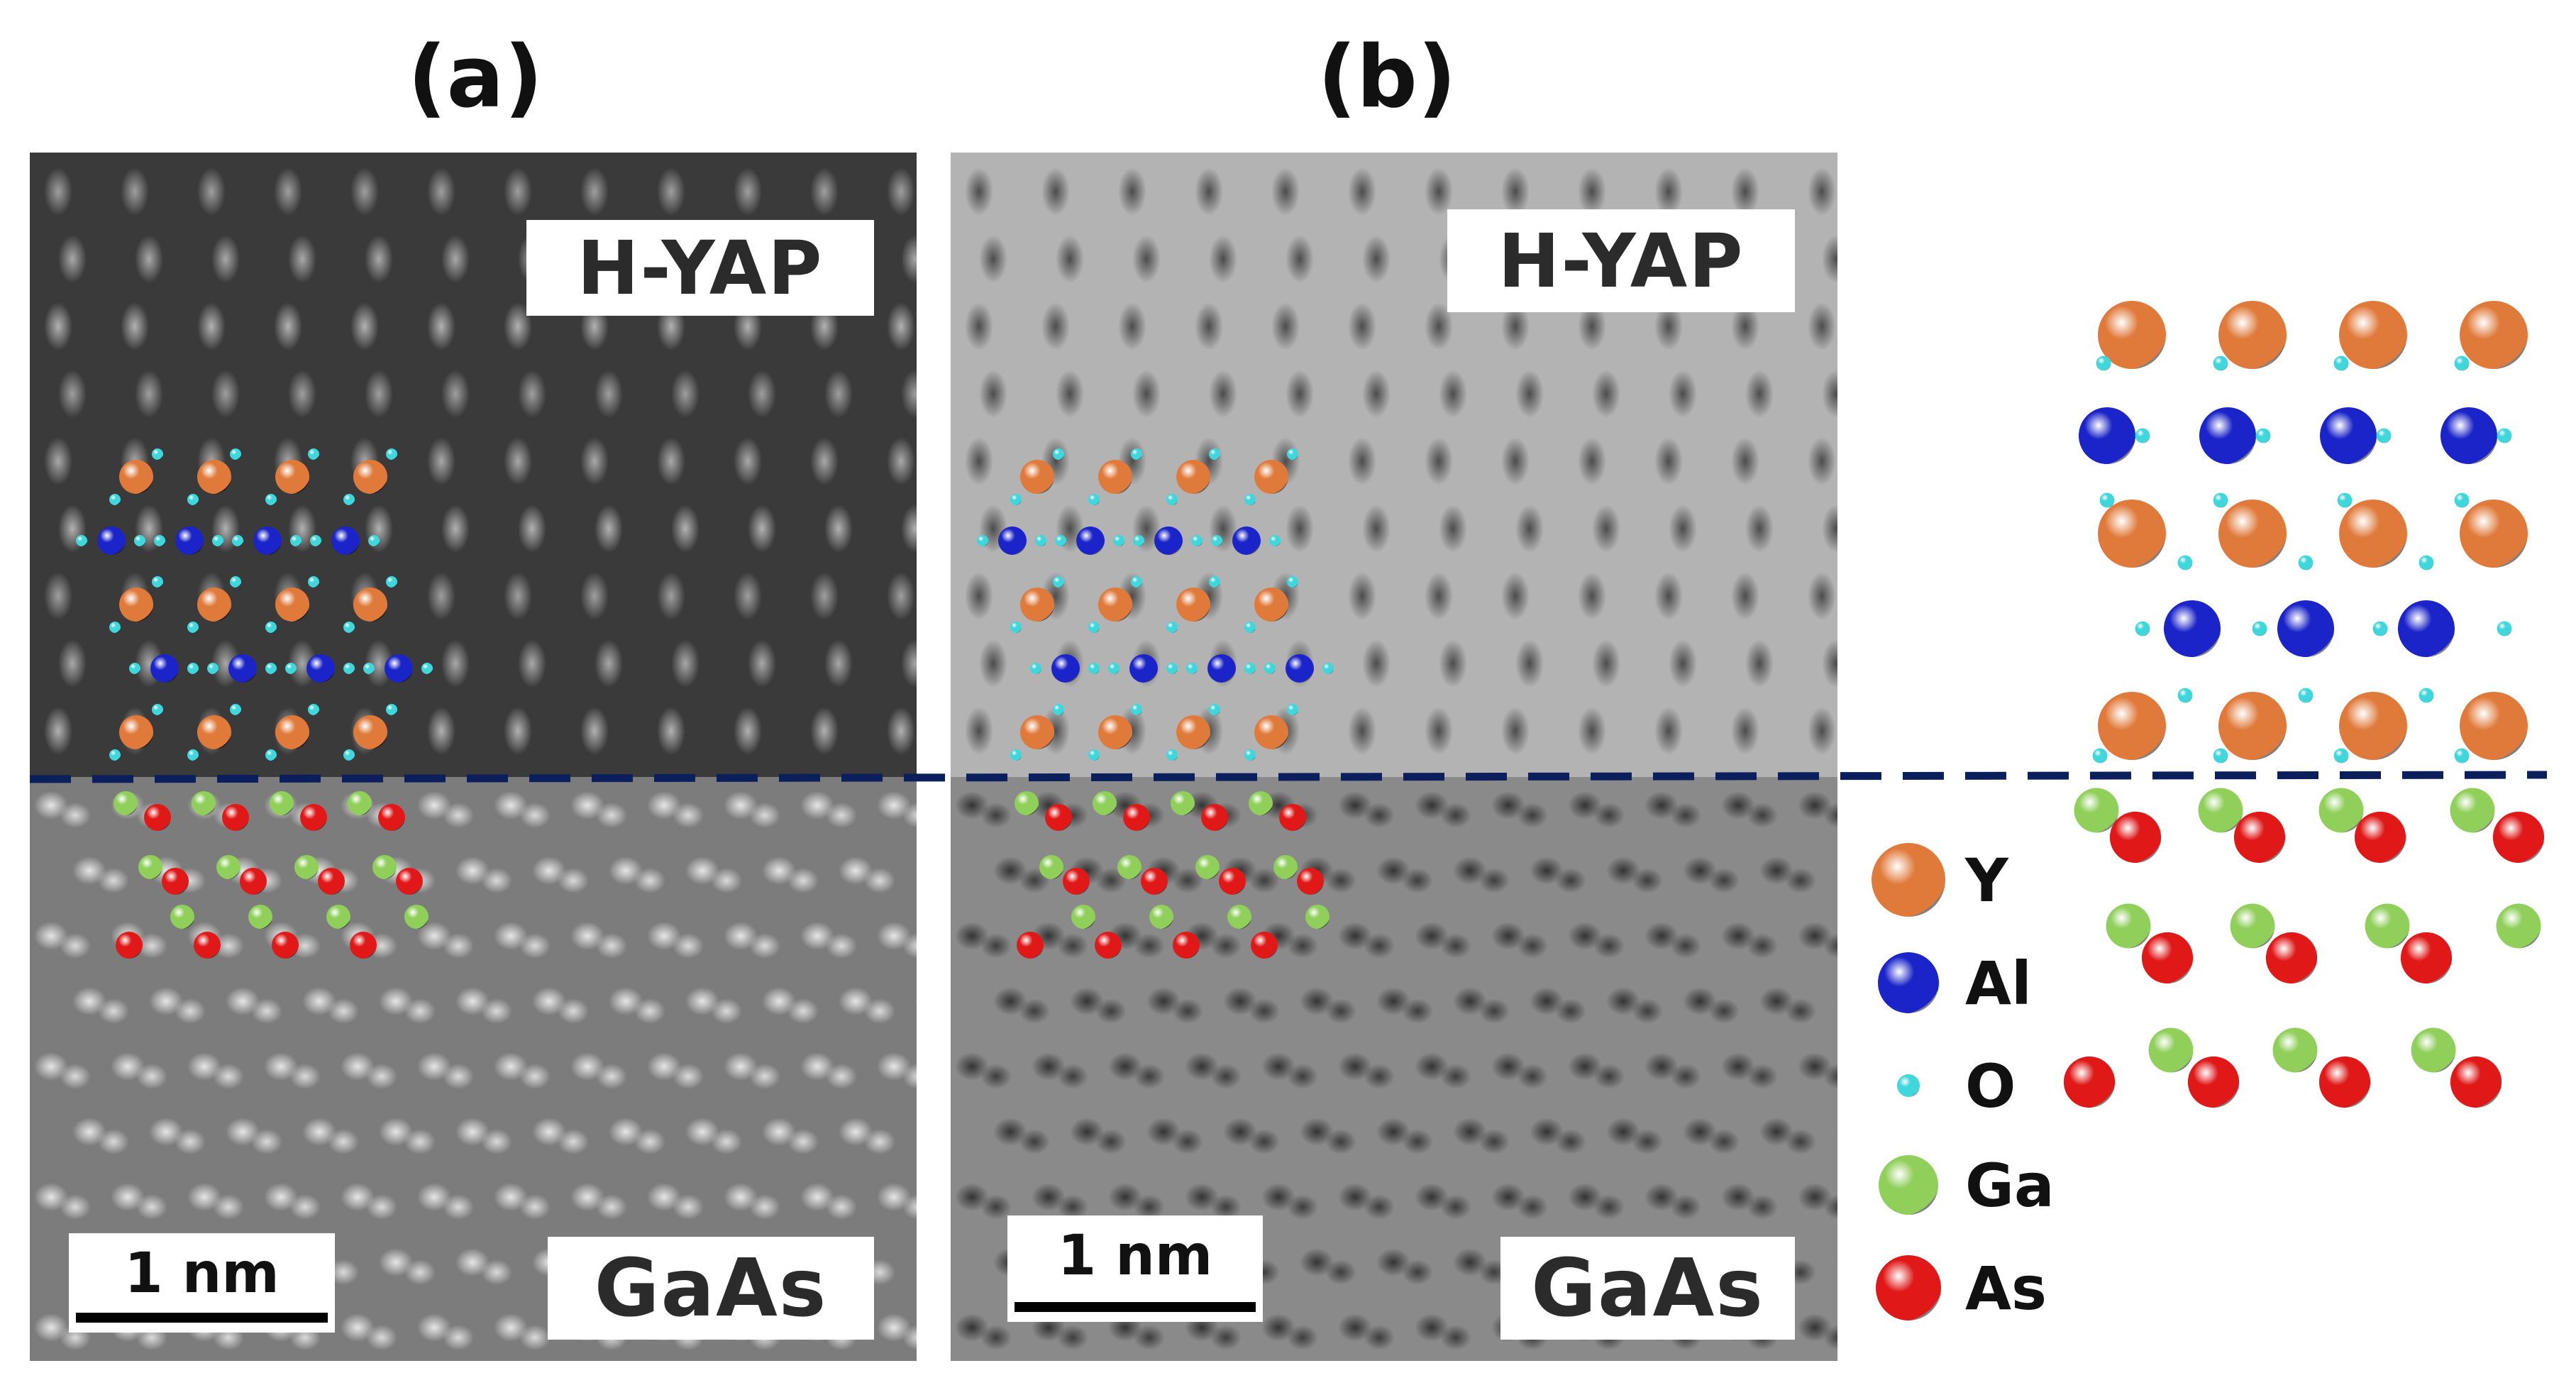  Describe the element at coordinates (254, 703) in the screenshot. I see `overlay-atoms-a` at that location.